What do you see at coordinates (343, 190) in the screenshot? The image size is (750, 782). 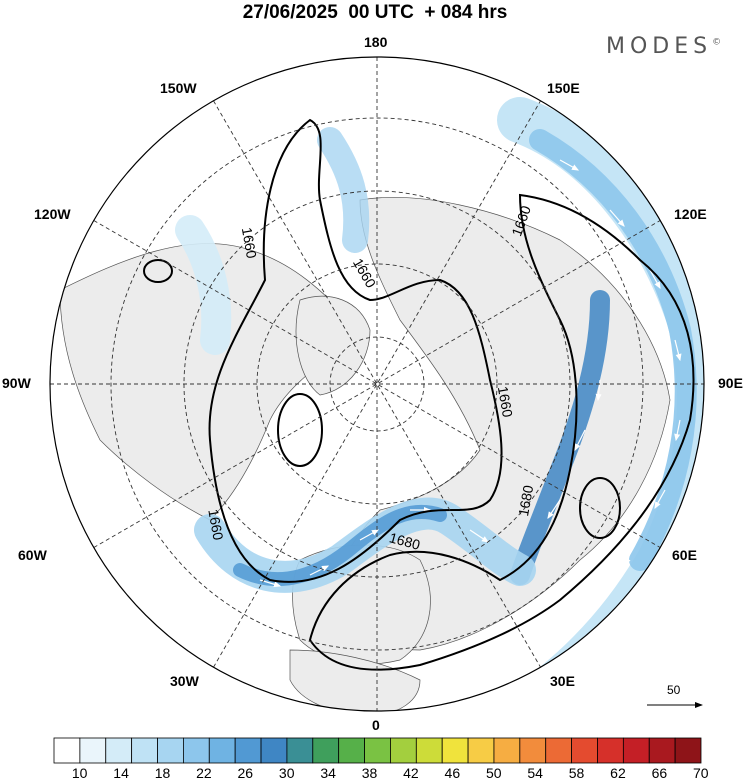 I see `jet-band-pacific` at bounding box center [343, 190].